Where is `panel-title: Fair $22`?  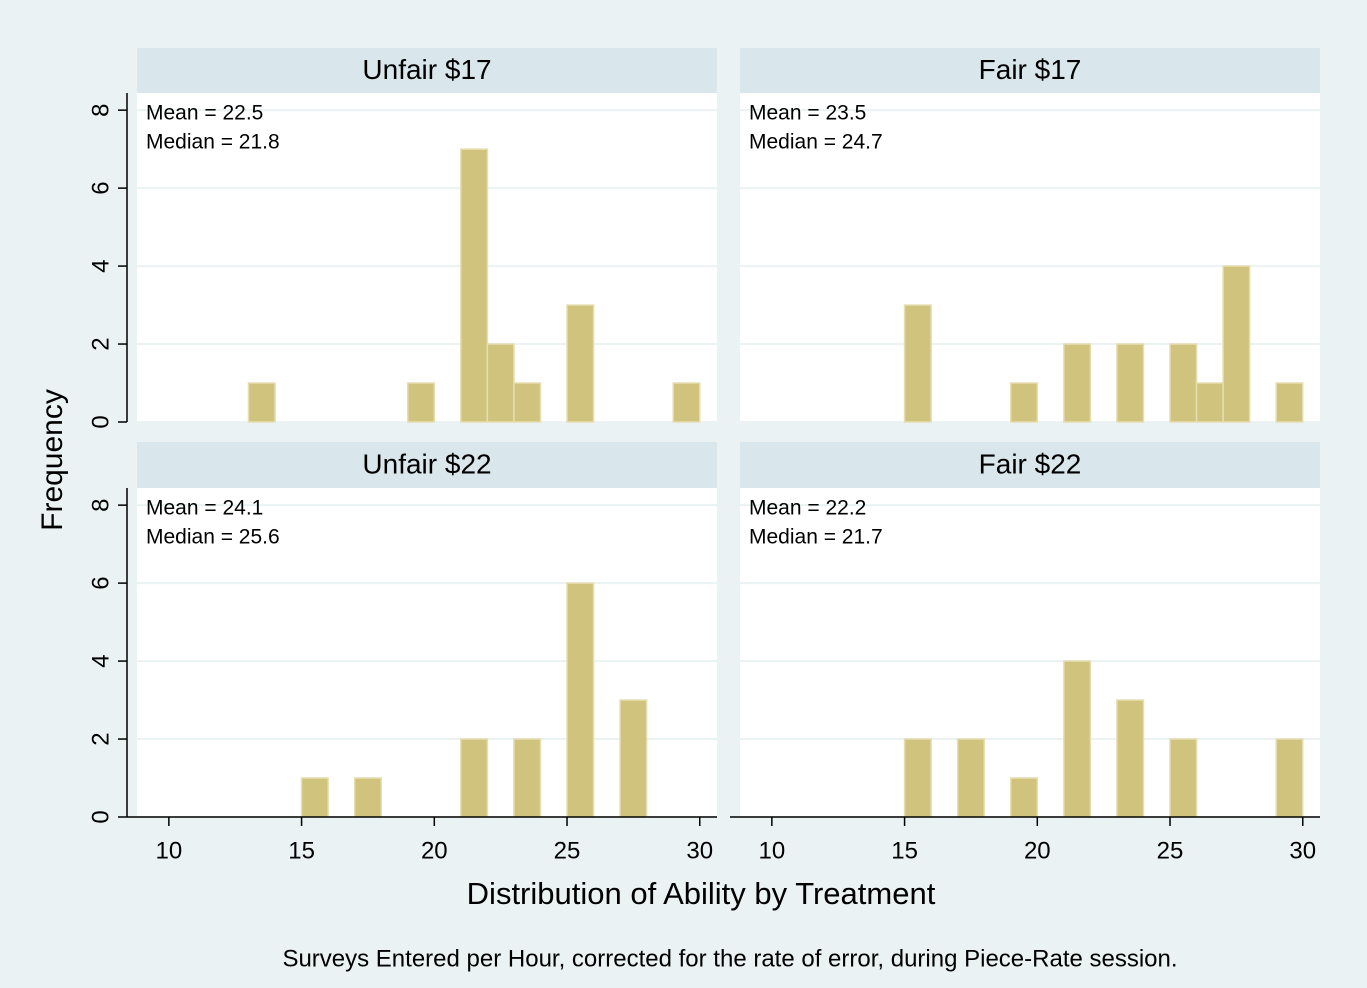
panel-title: Fair $22 is located at coordinates (1030, 463).